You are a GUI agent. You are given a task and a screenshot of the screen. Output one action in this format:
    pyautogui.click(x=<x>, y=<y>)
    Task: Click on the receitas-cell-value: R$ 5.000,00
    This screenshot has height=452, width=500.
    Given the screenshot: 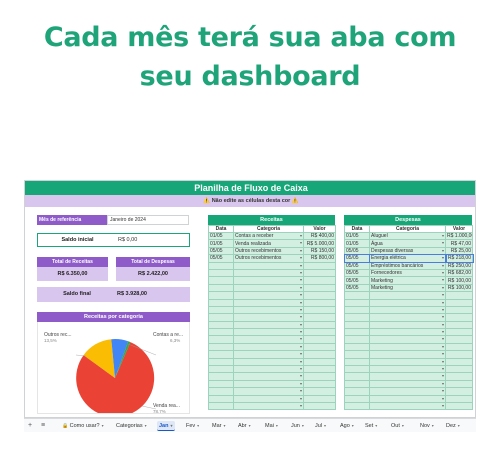 What is the action you would take?
    pyautogui.click(x=319, y=243)
    